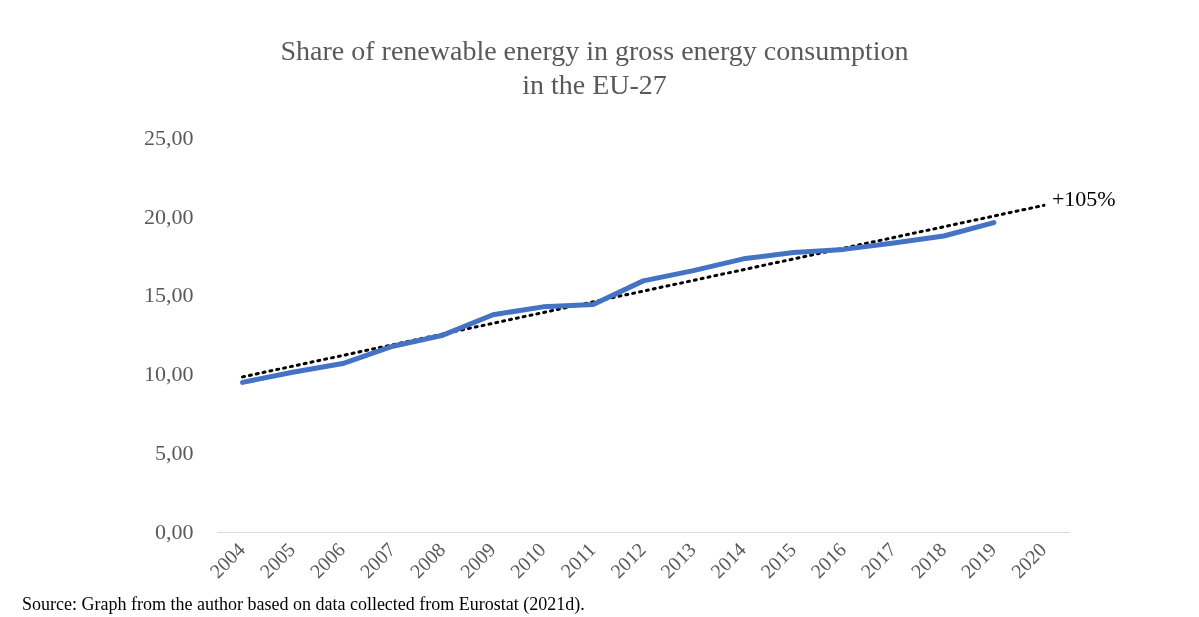 This screenshot has height=617, width=1199. Describe the element at coordinates (169, 374) in the screenshot. I see `y-tick-label: 10,00` at that location.